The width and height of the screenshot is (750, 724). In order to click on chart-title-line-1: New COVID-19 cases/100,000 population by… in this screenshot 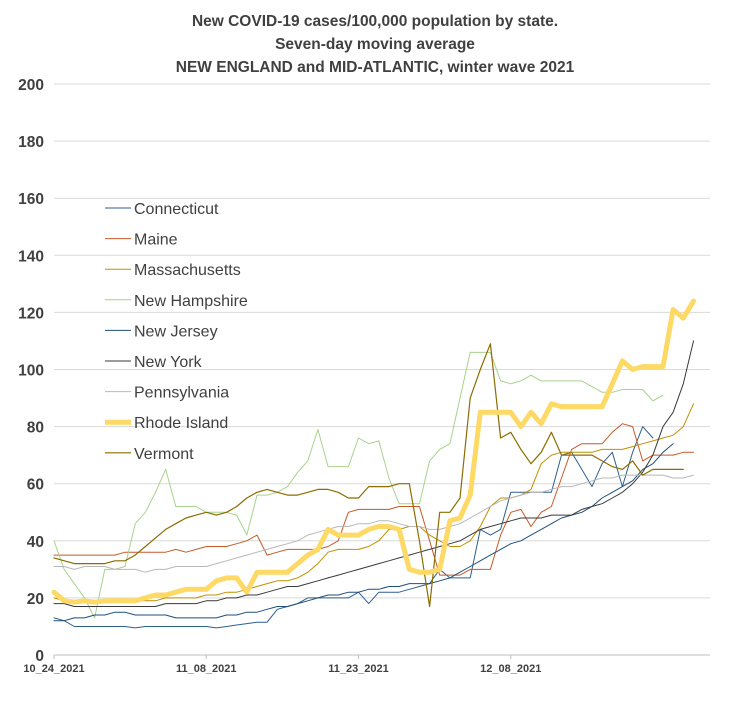, I will do `click(375, 21)`.